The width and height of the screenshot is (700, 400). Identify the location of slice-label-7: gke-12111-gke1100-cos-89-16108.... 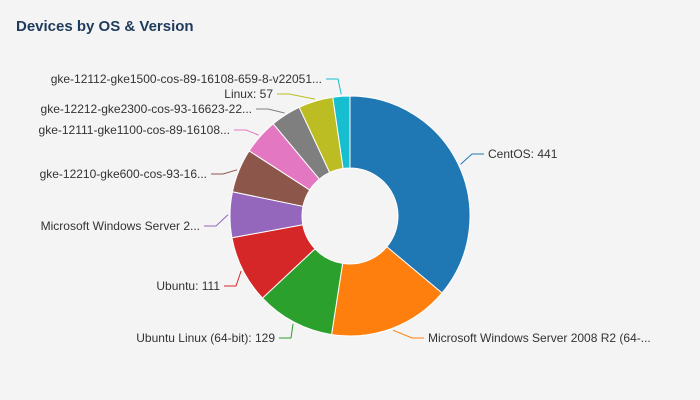
(134, 130).